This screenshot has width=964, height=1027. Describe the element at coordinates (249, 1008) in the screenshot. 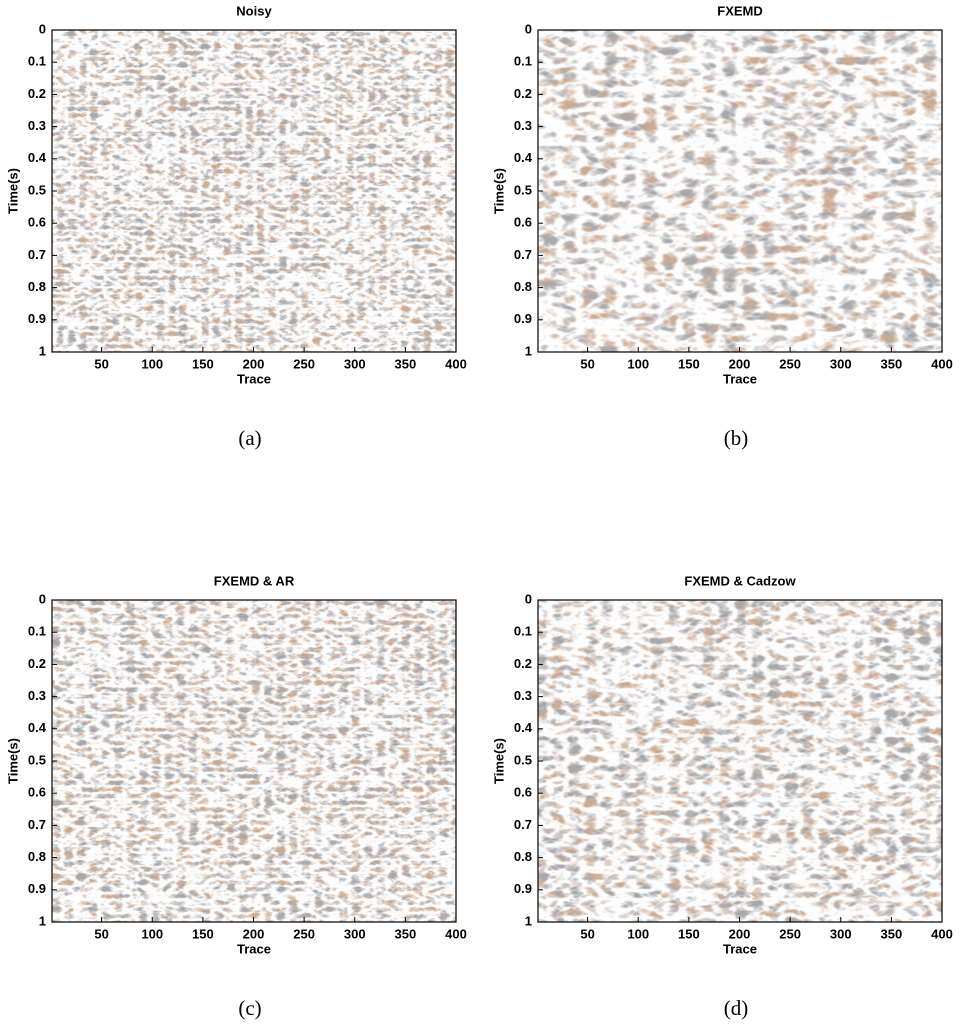

I see `panel-caption: (c)` at that location.